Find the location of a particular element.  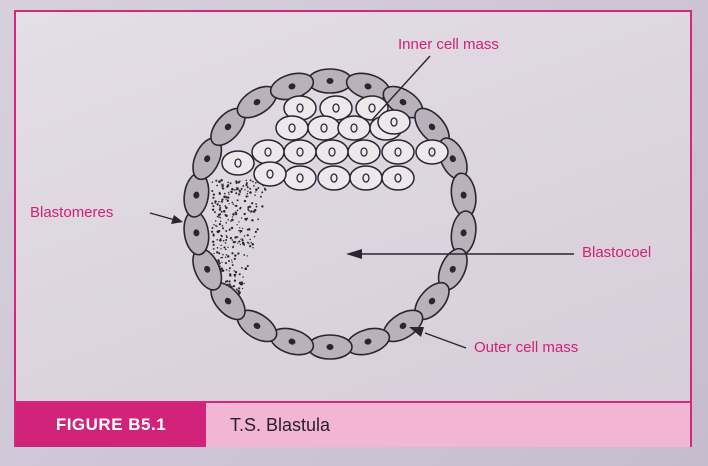

blastocoel-label: Blastocoel is located at coordinates (617, 252).